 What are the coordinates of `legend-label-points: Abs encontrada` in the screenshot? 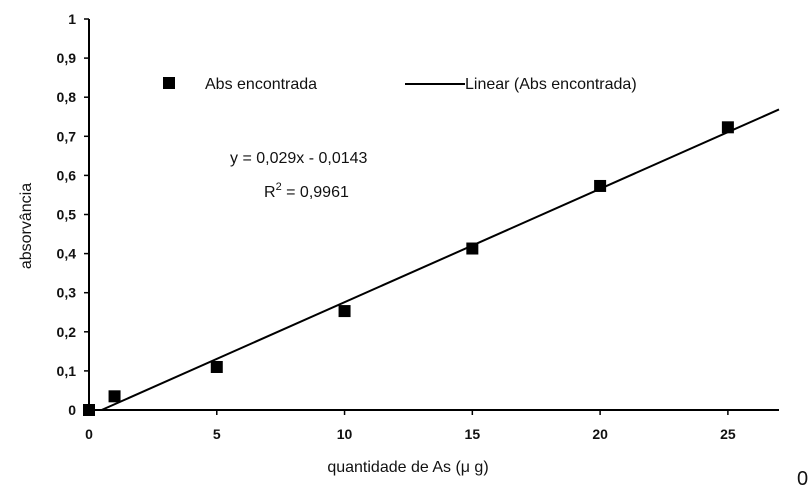 It's located at (261, 84).